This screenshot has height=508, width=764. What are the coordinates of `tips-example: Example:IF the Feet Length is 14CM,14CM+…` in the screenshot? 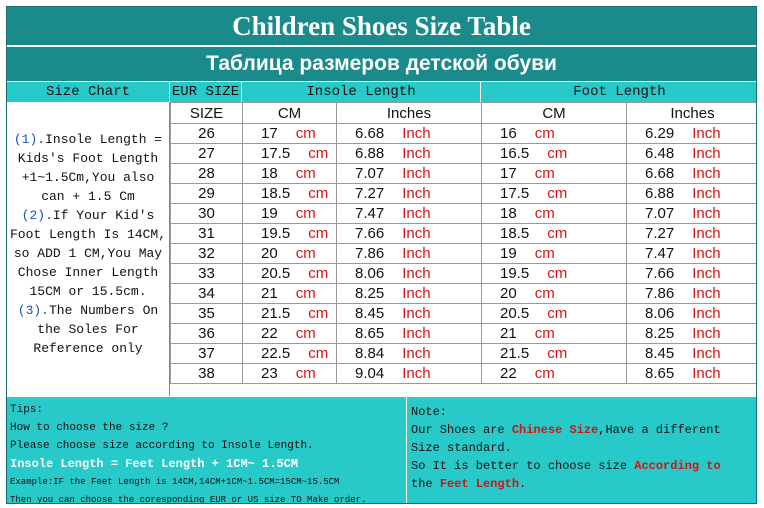 It's located at (175, 482).